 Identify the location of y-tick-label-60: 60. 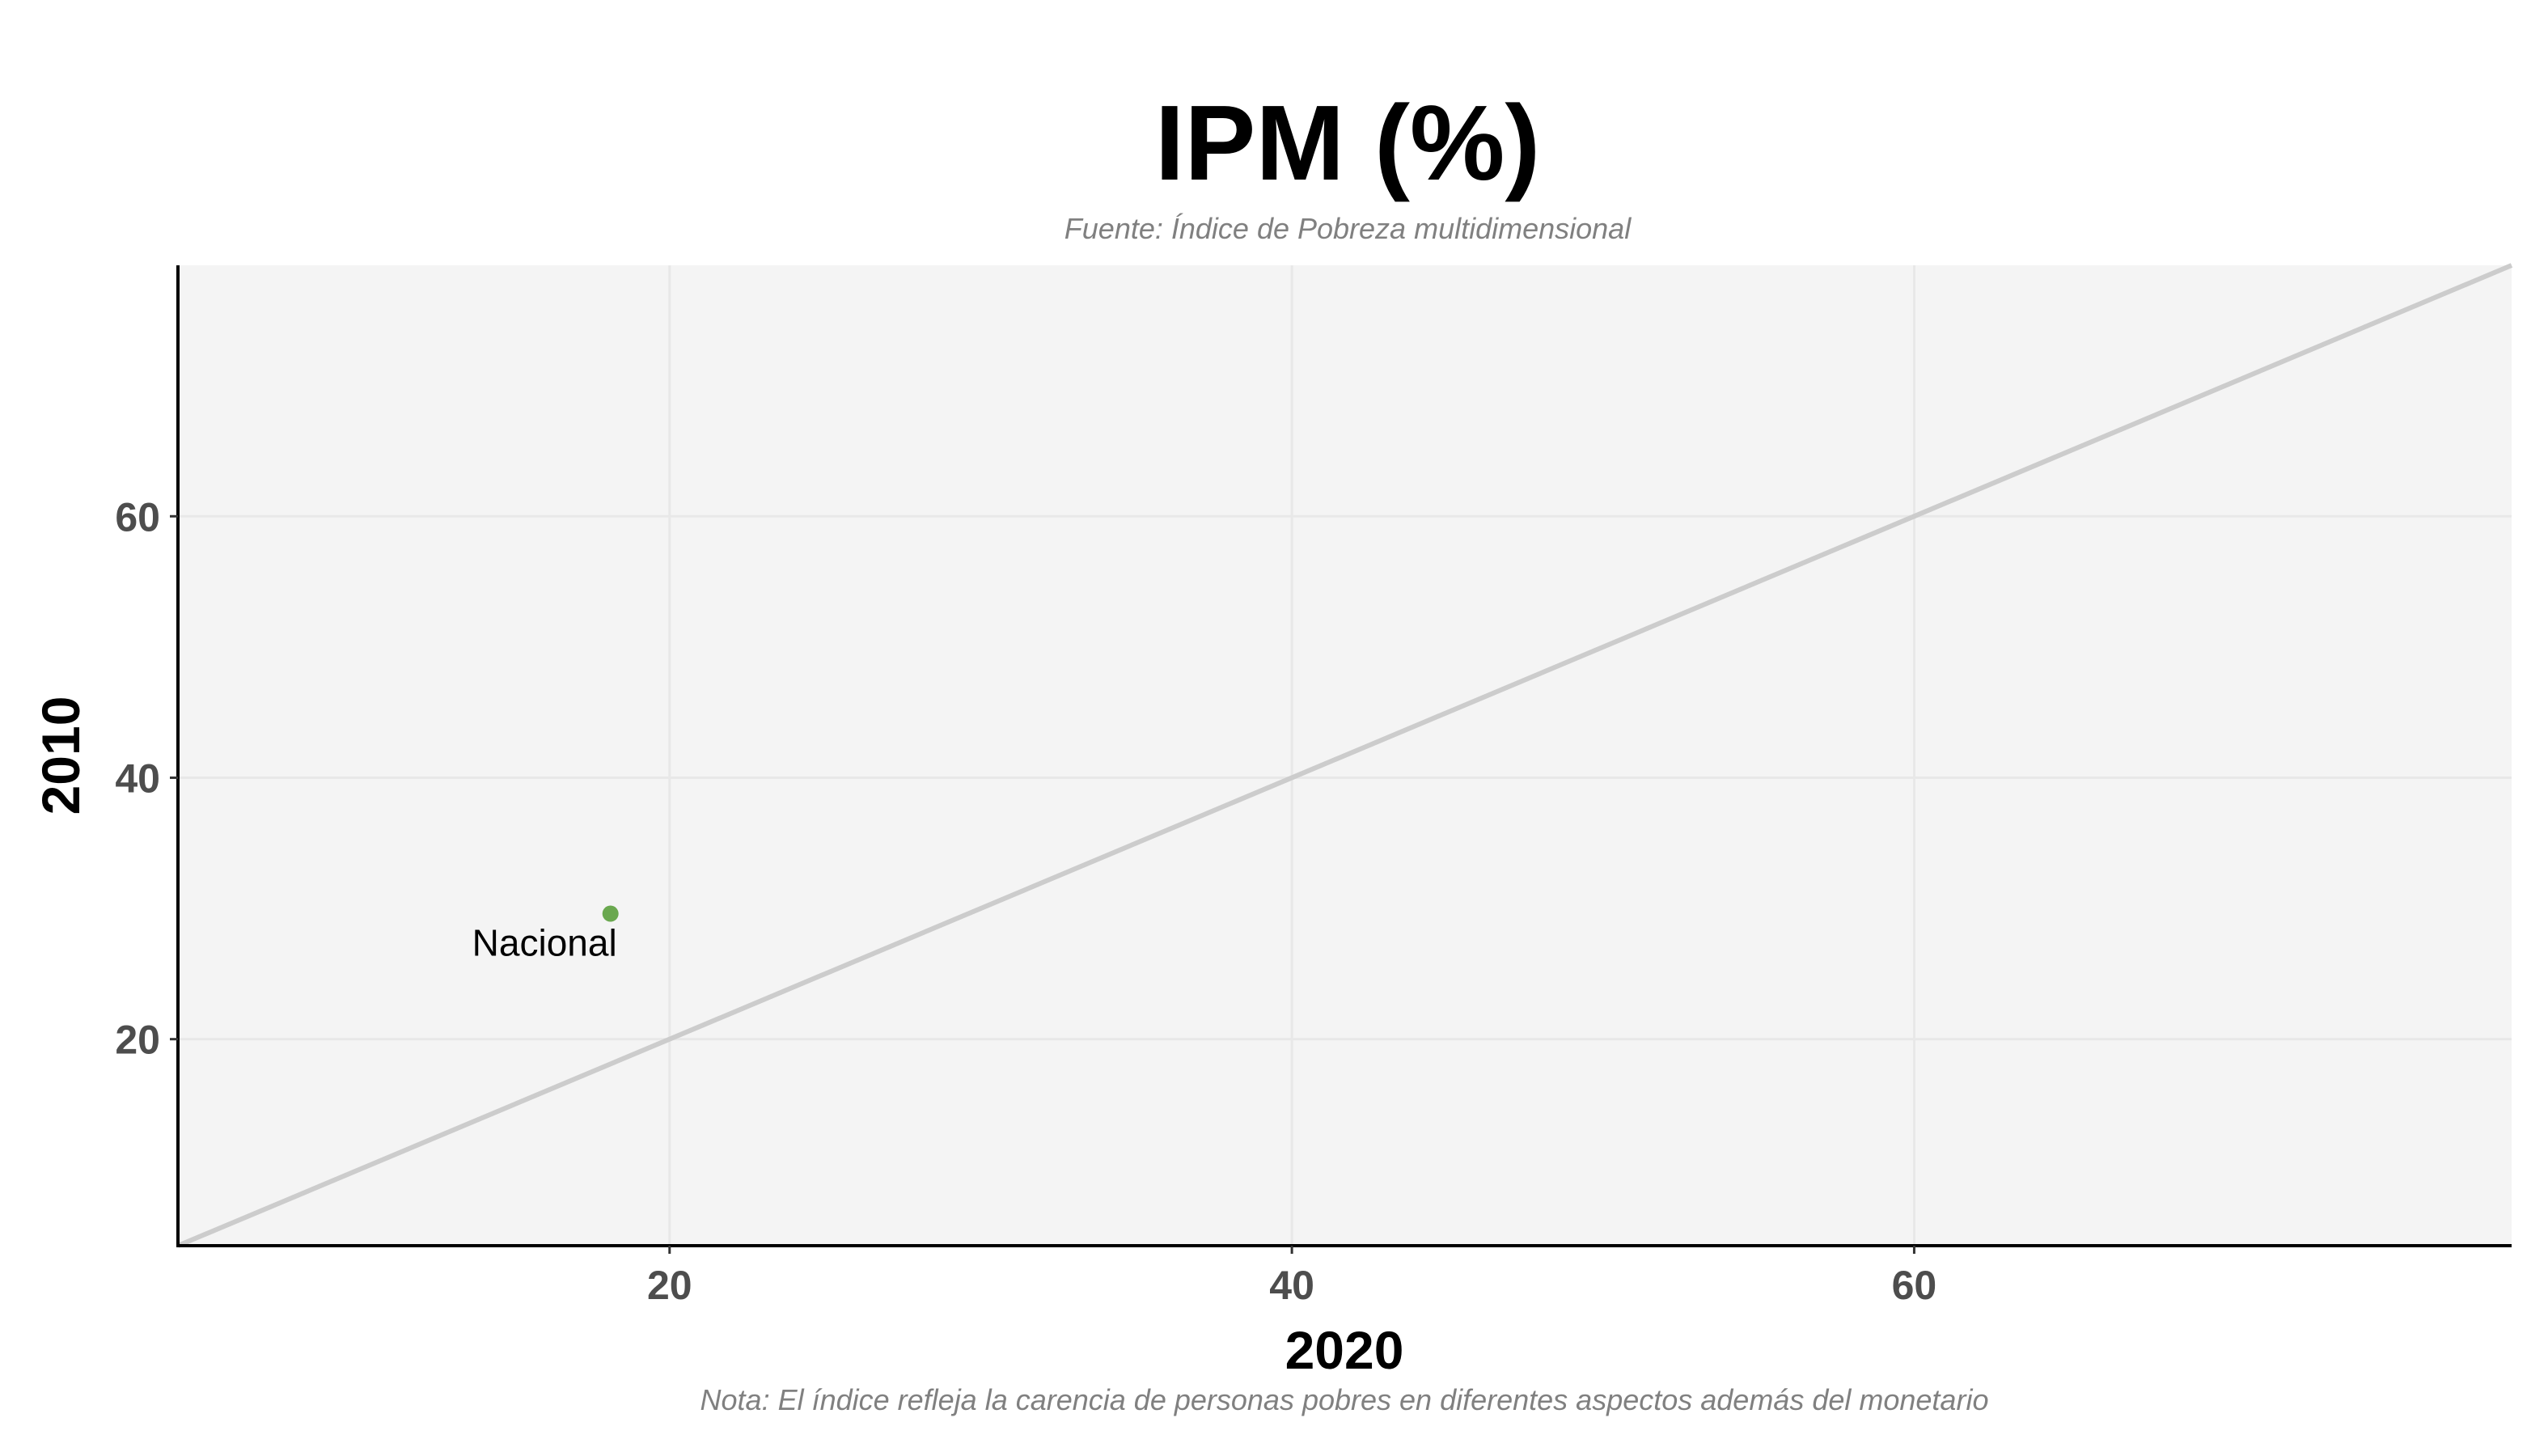
(137, 517).